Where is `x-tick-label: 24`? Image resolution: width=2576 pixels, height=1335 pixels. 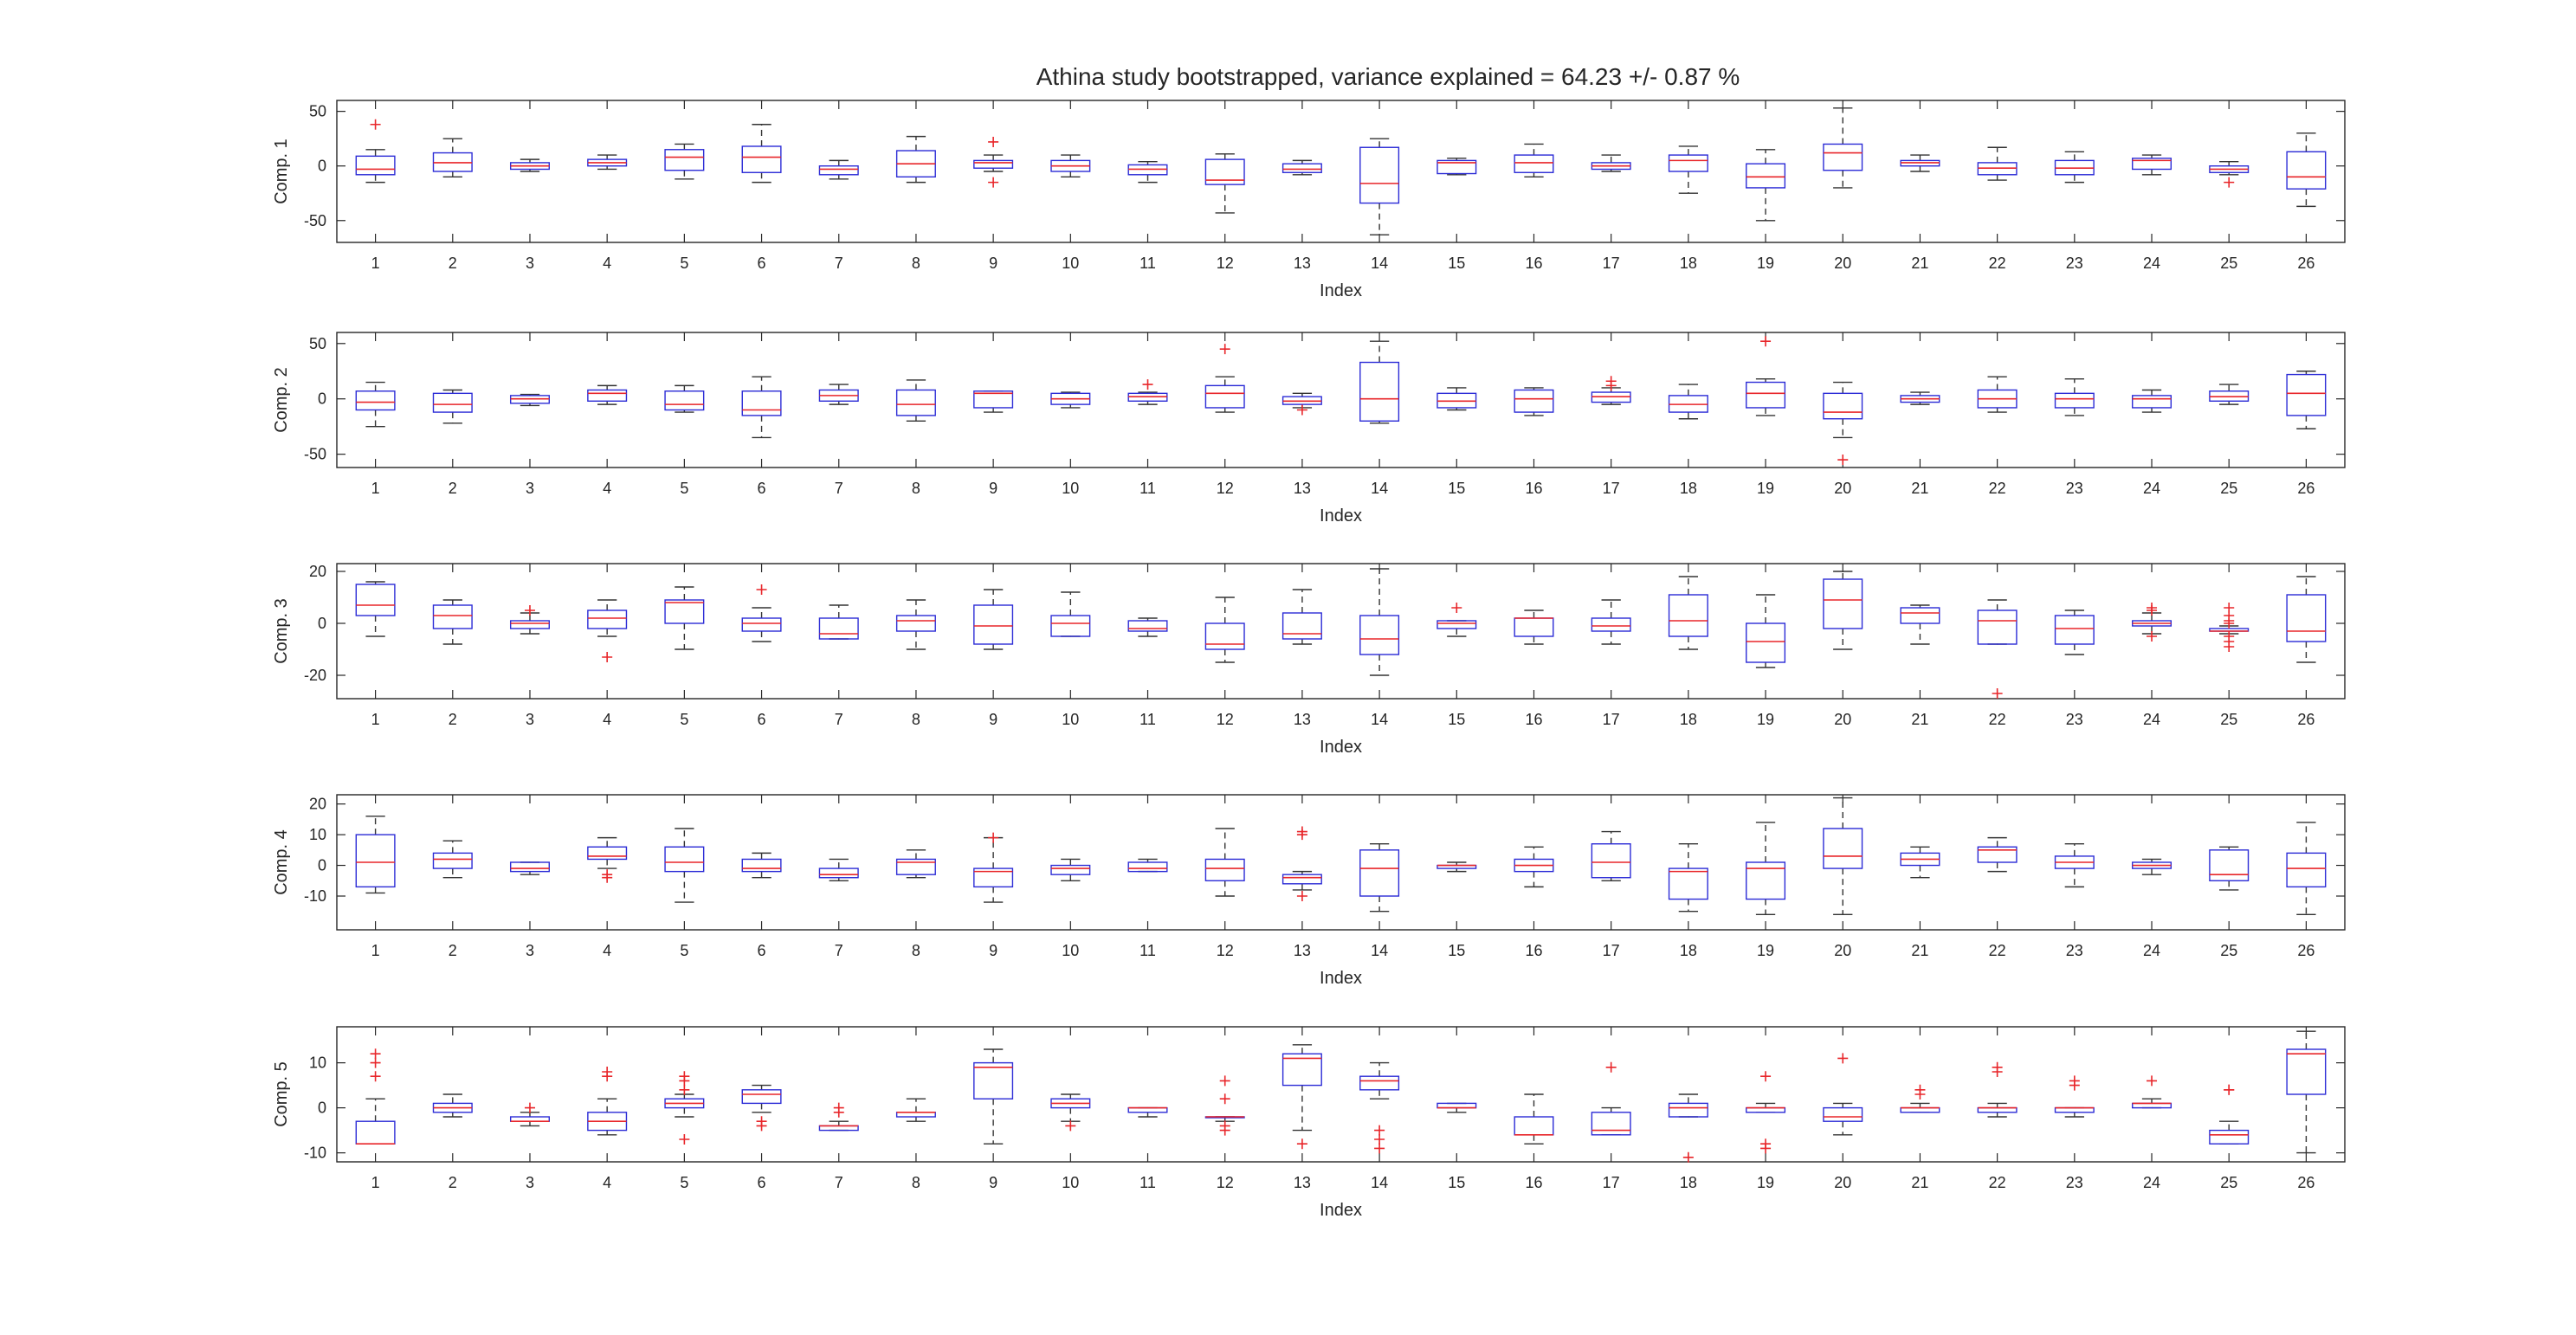 x-tick-label: 24 is located at coordinates (2151, 489).